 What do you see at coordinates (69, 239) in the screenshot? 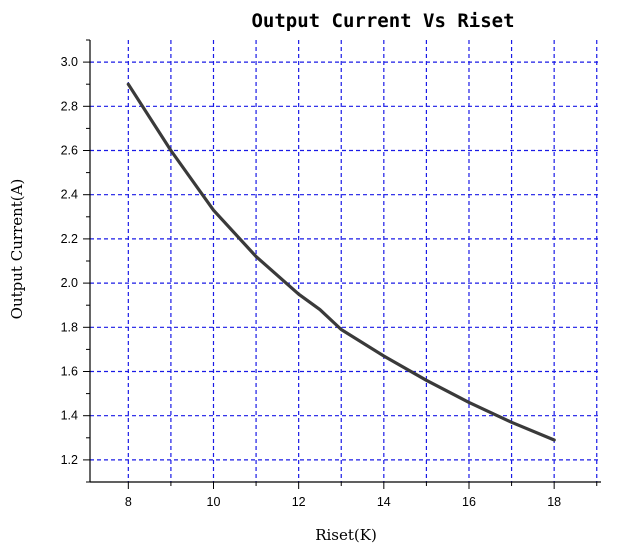
I see `y-tick-label: 2.2` at bounding box center [69, 239].